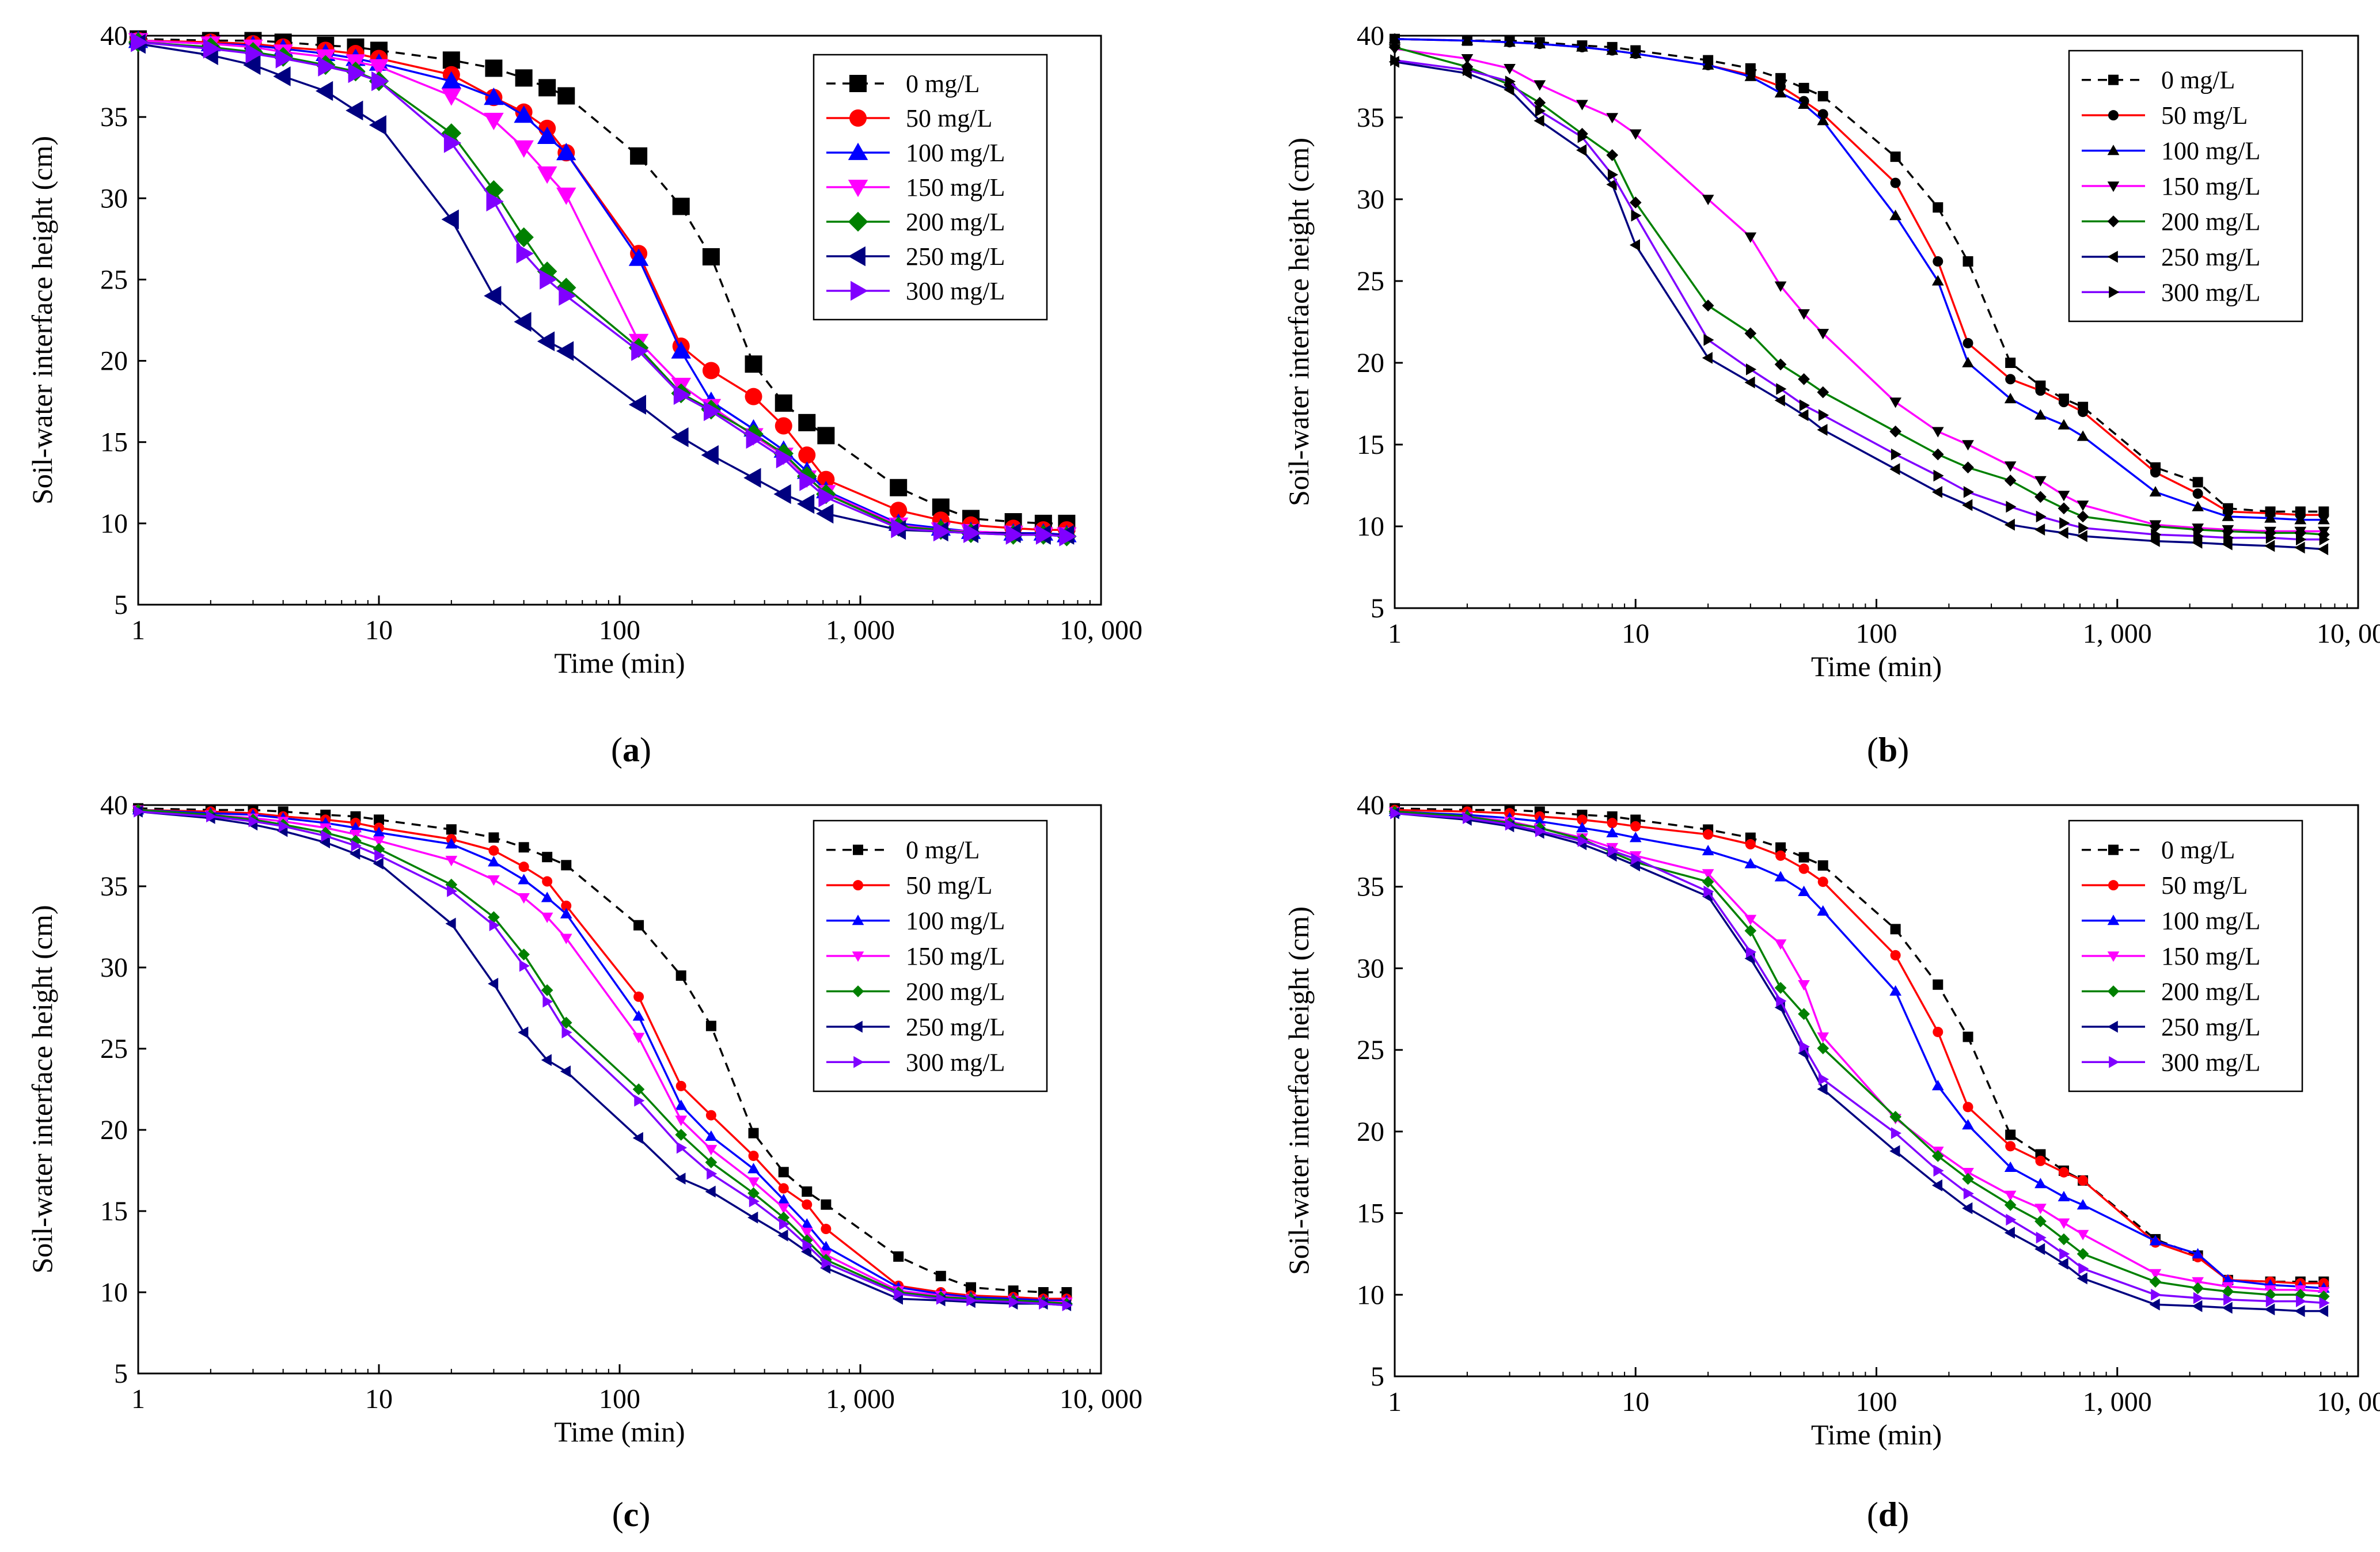 Image resolution: width=2380 pixels, height=1552 pixels. Describe the element at coordinates (1371, 1295) in the screenshot. I see `y-tick-label: 10` at that location.